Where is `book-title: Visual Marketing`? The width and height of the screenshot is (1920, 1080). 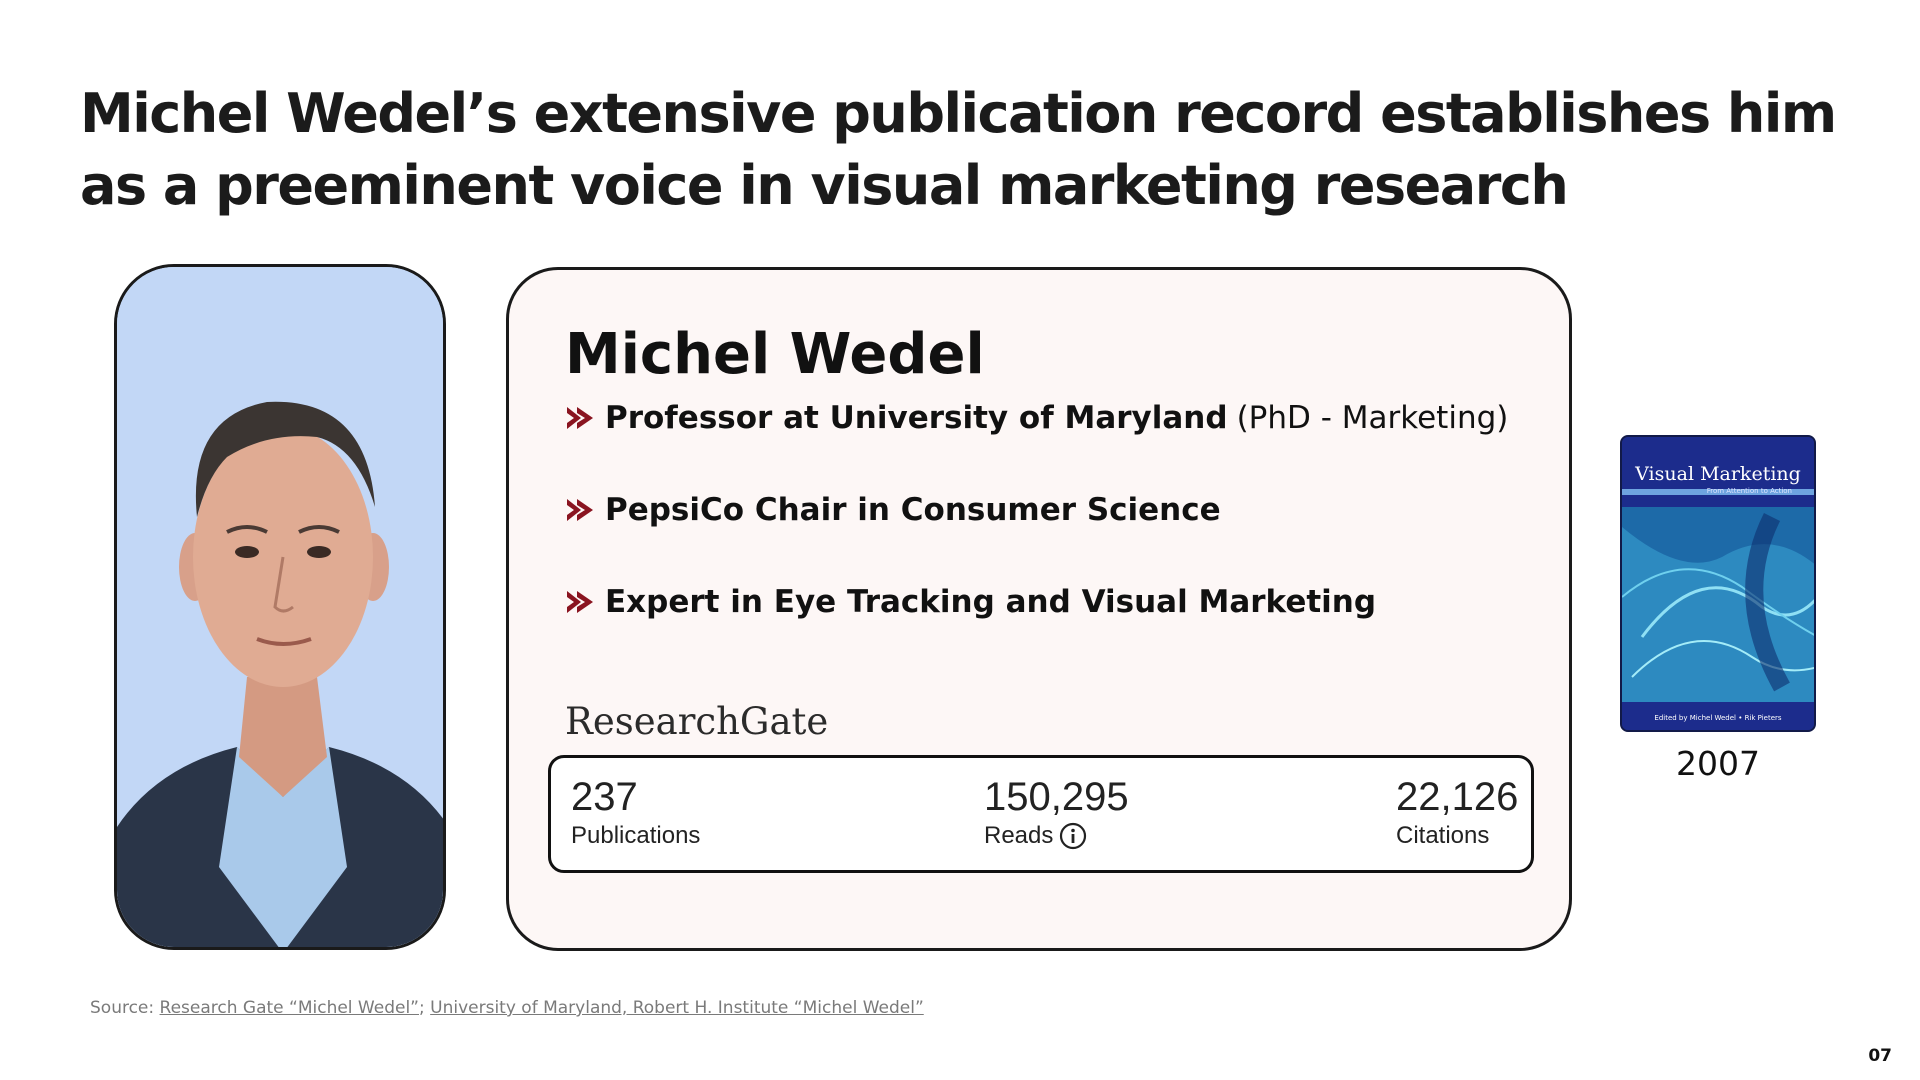
book-title: Visual Marketing is located at coordinates (1718, 474).